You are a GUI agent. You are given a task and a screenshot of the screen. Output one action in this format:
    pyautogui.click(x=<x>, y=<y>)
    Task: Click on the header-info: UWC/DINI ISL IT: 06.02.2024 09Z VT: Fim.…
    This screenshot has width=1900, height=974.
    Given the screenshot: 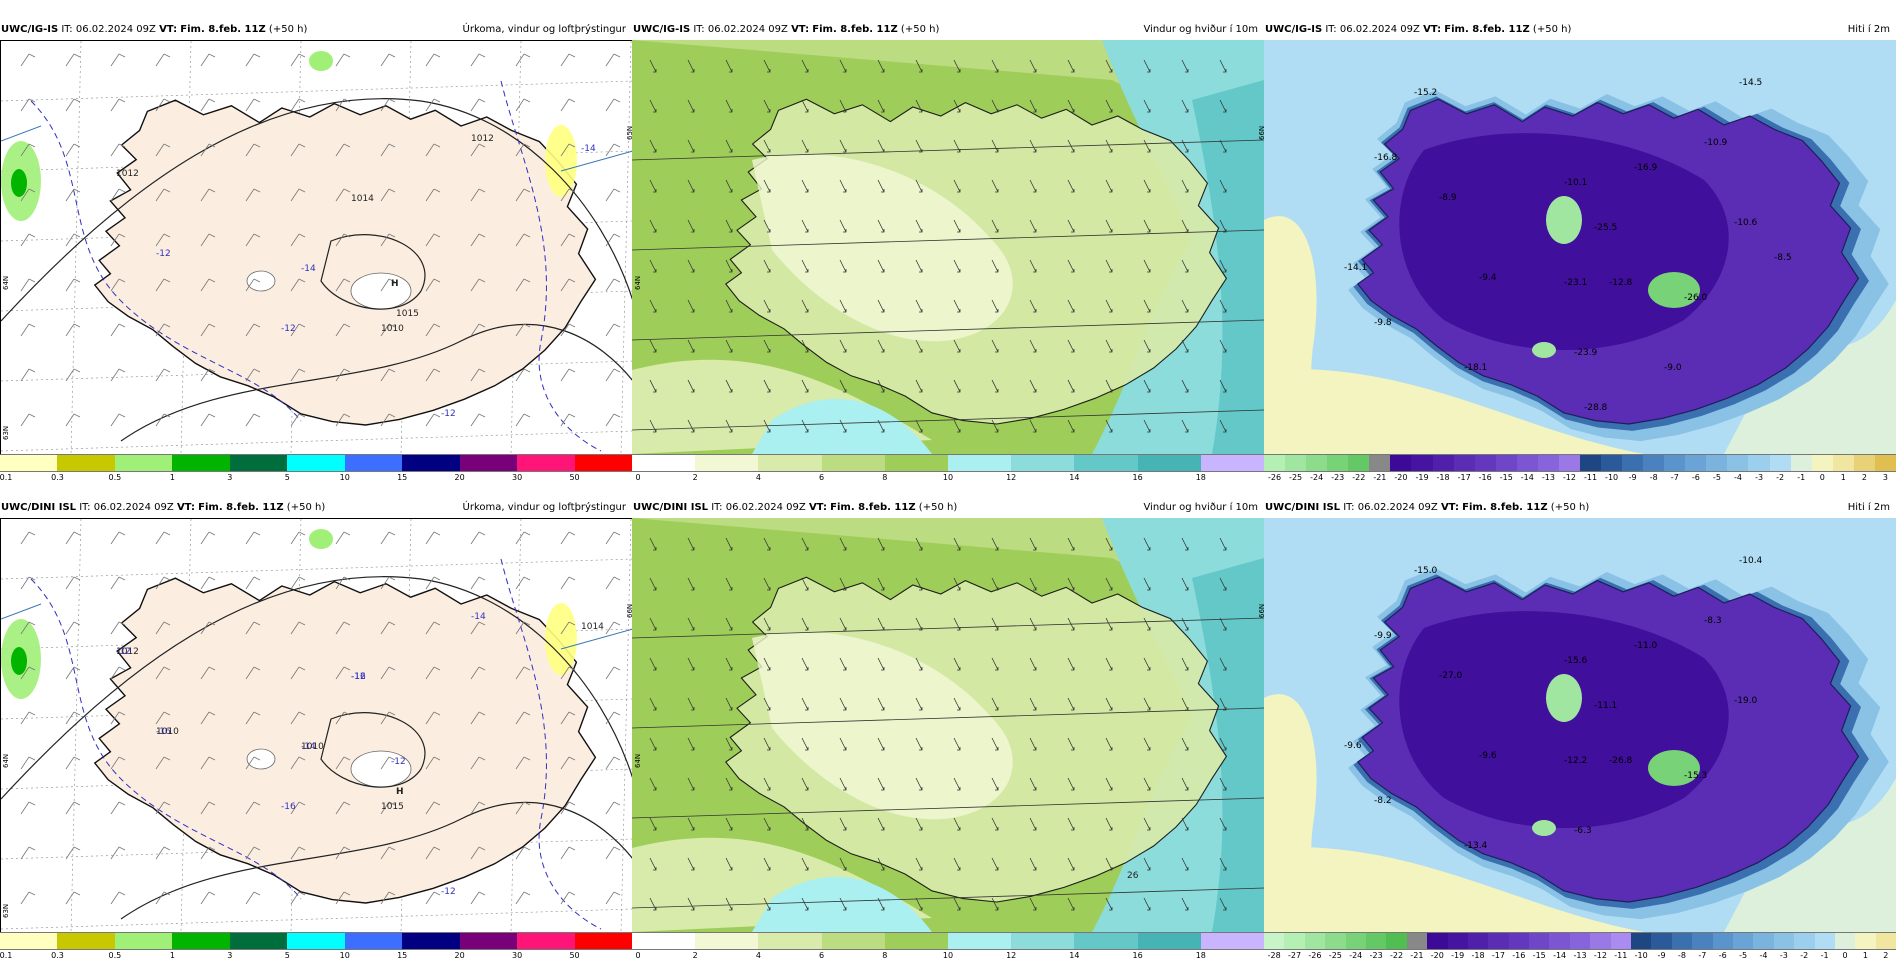 What is the action you would take?
    pyautogui.click(x=795, y=508)
    